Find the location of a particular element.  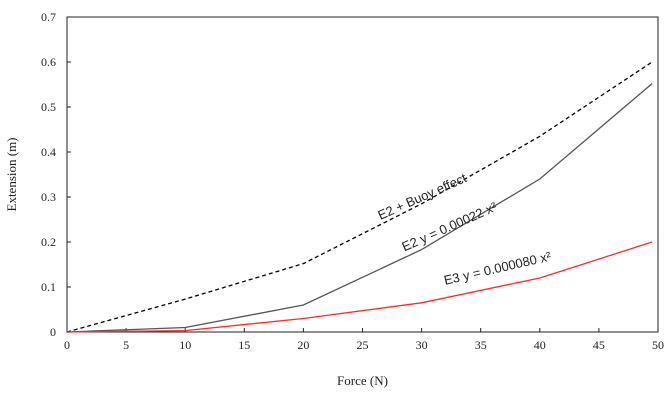

x-tick-label: 20 is located at coordinates (303, 345).